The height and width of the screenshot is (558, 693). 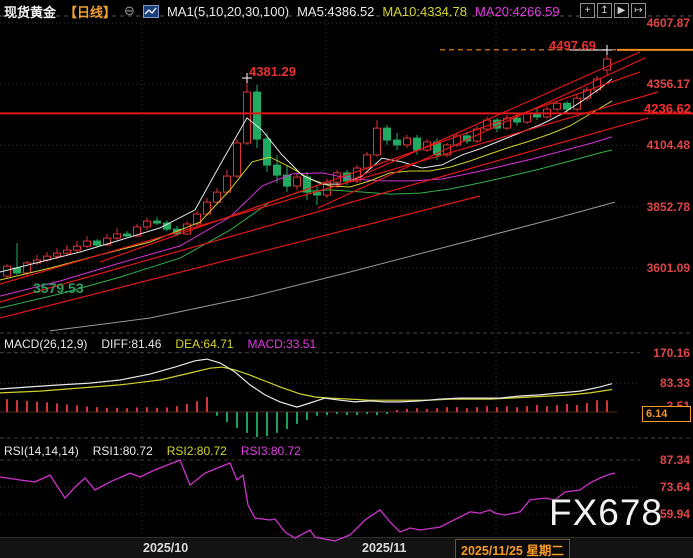 What do you see at coordinates (674, 460) in the screenshot?
I see `rsi-tick-87: 87.34` at bounding box center [674, 460].